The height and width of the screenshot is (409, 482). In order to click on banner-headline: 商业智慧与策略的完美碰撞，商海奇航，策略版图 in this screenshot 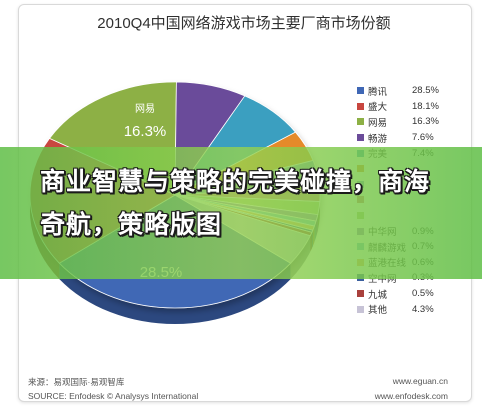, I will do `click(235, 203)`.